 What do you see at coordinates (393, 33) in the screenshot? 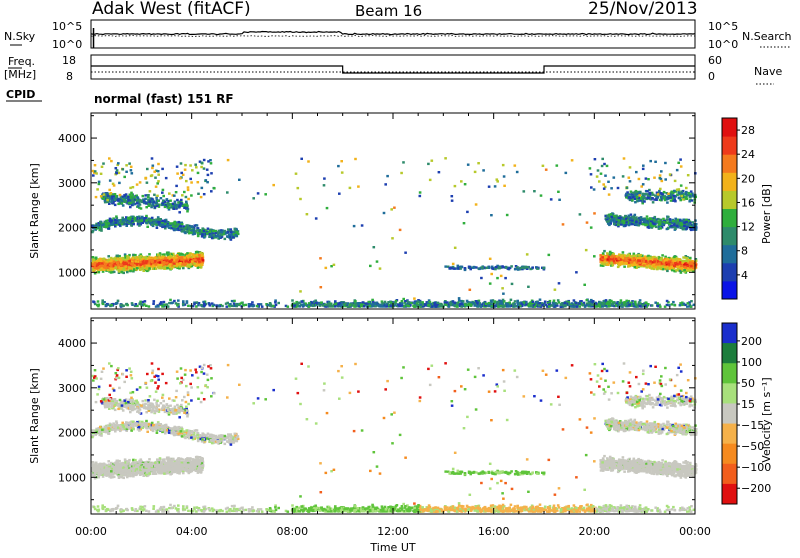
I see `nsky-line` at bounding box center [393, 33].